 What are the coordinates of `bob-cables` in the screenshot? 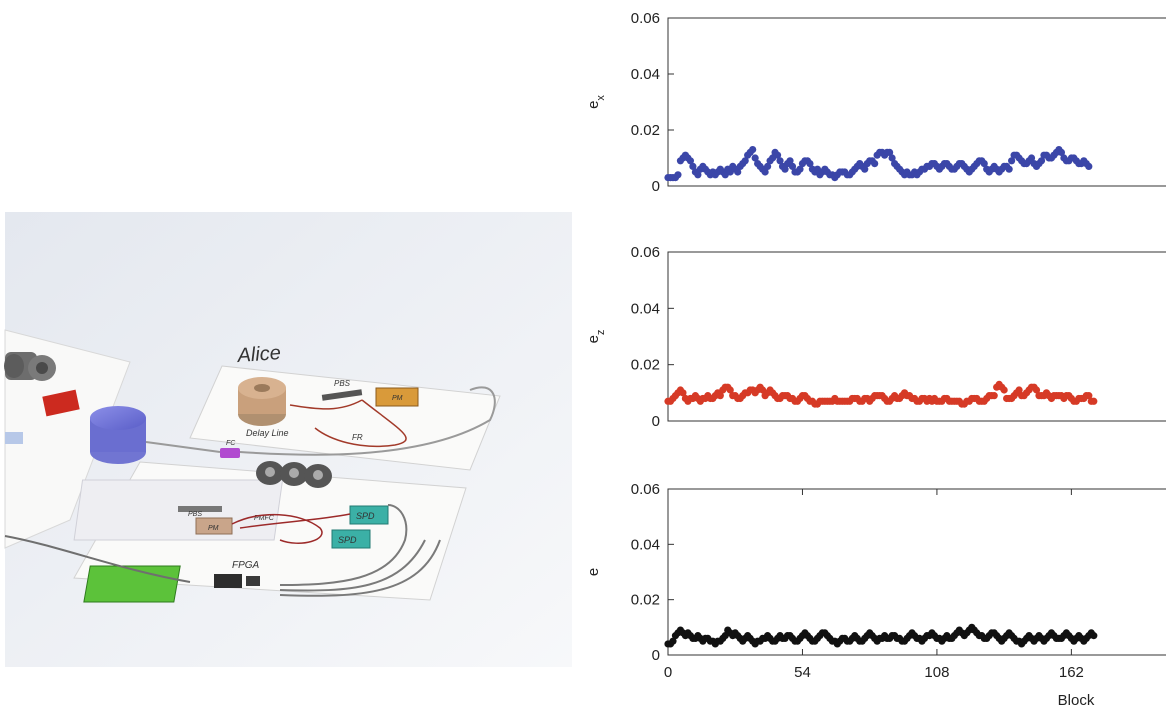 It's located at (360, 550).